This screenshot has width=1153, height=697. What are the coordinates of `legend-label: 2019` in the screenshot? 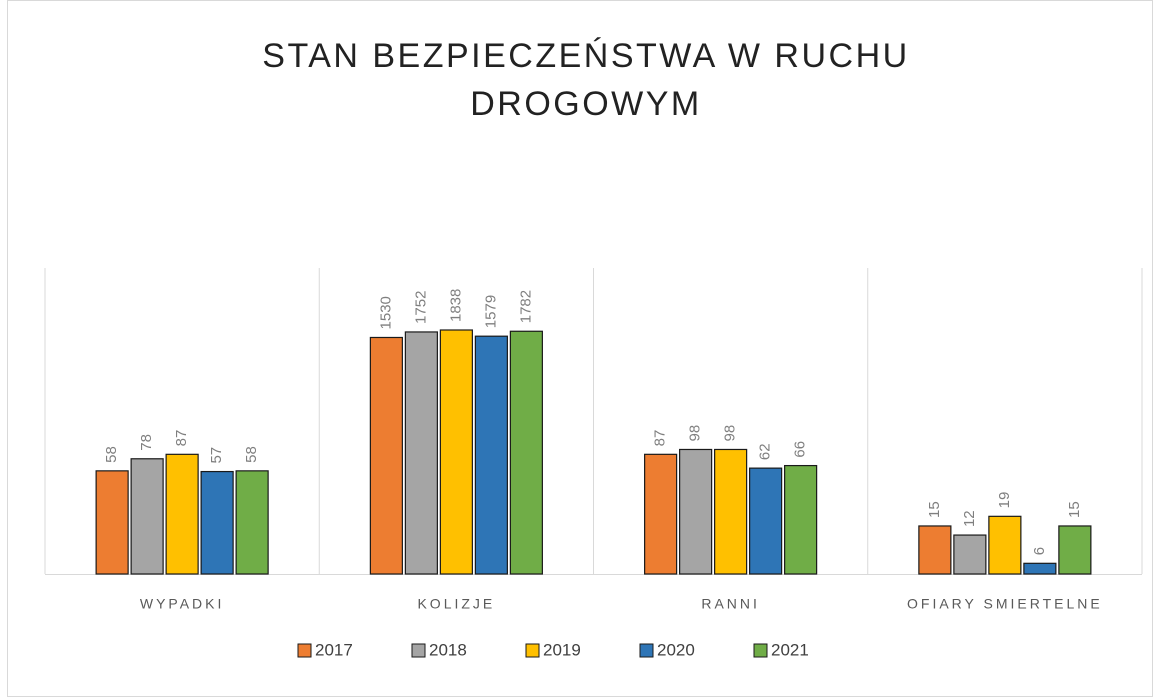 It's located at (562, 649).